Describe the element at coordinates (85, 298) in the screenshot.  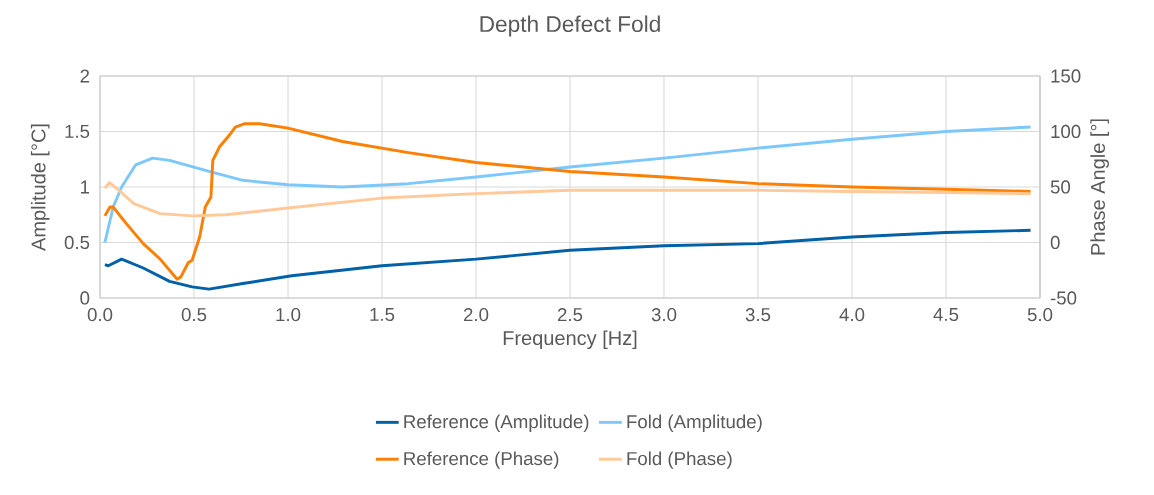
I see `y-tick-label: 0` at that location.